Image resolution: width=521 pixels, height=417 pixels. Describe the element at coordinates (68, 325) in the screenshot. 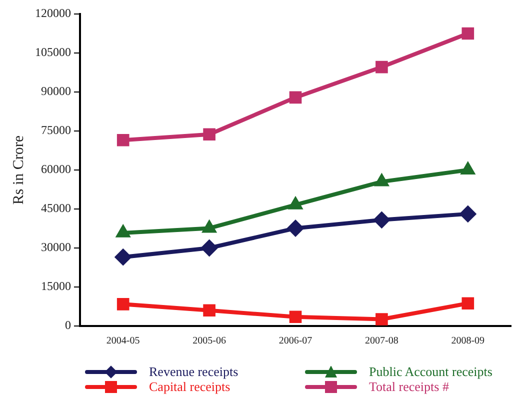

I see `y-tick-label: 0` at that location.